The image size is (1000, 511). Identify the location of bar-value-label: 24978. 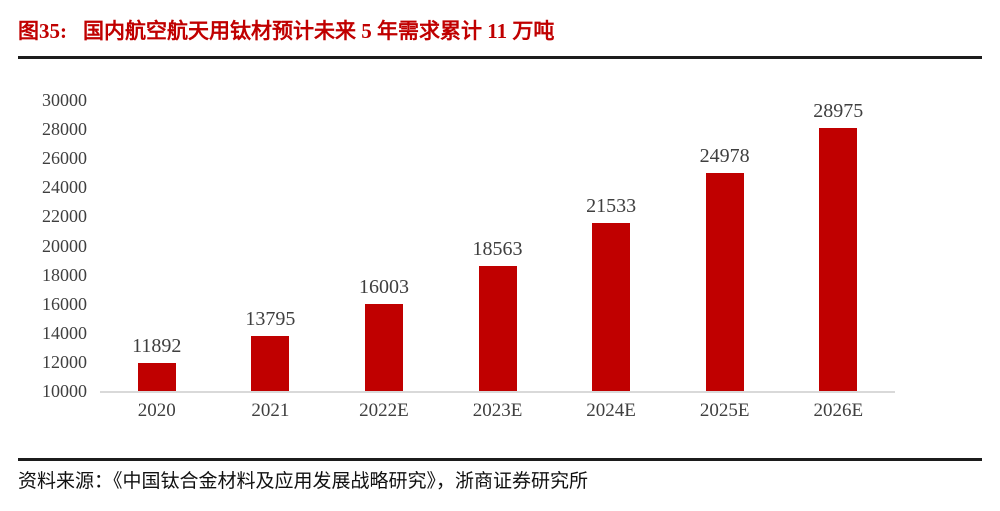
(724, 156).